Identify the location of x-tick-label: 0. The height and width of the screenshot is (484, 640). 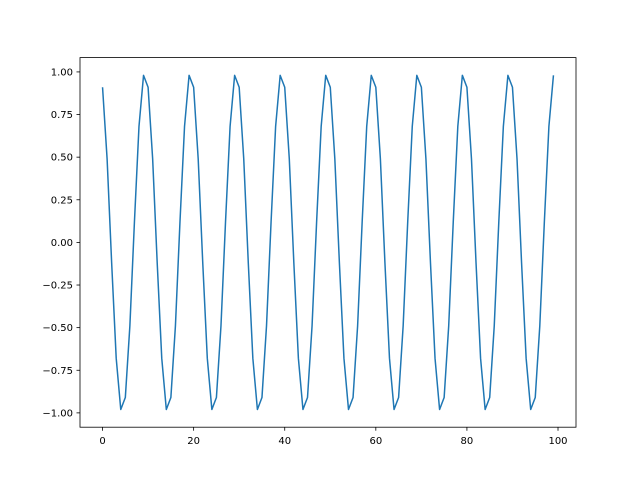
(102, 441).